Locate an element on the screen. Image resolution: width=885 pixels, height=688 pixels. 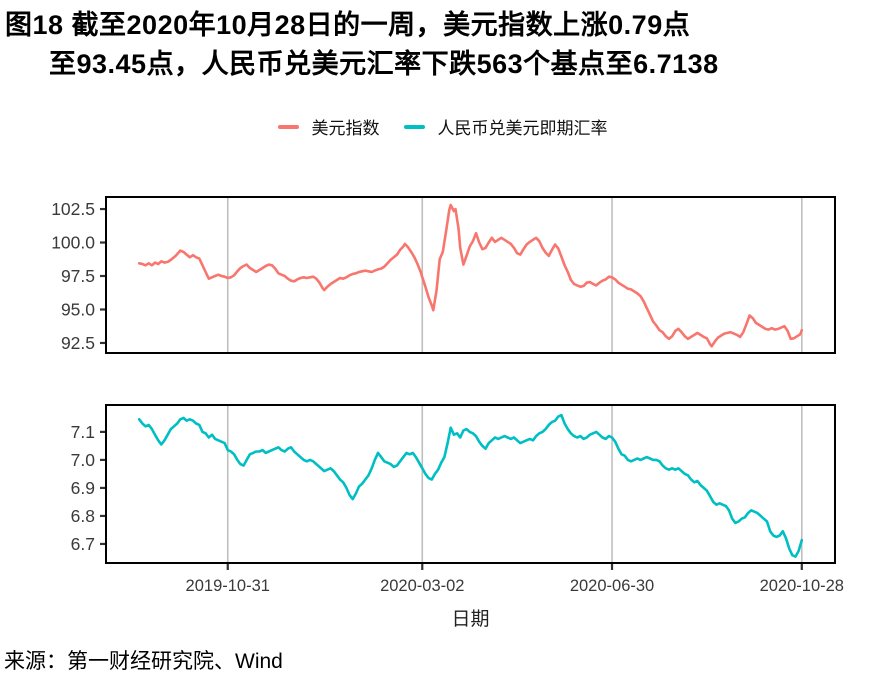
y-axis-tick-label: 102.5 is located at coordinates (73, 209).